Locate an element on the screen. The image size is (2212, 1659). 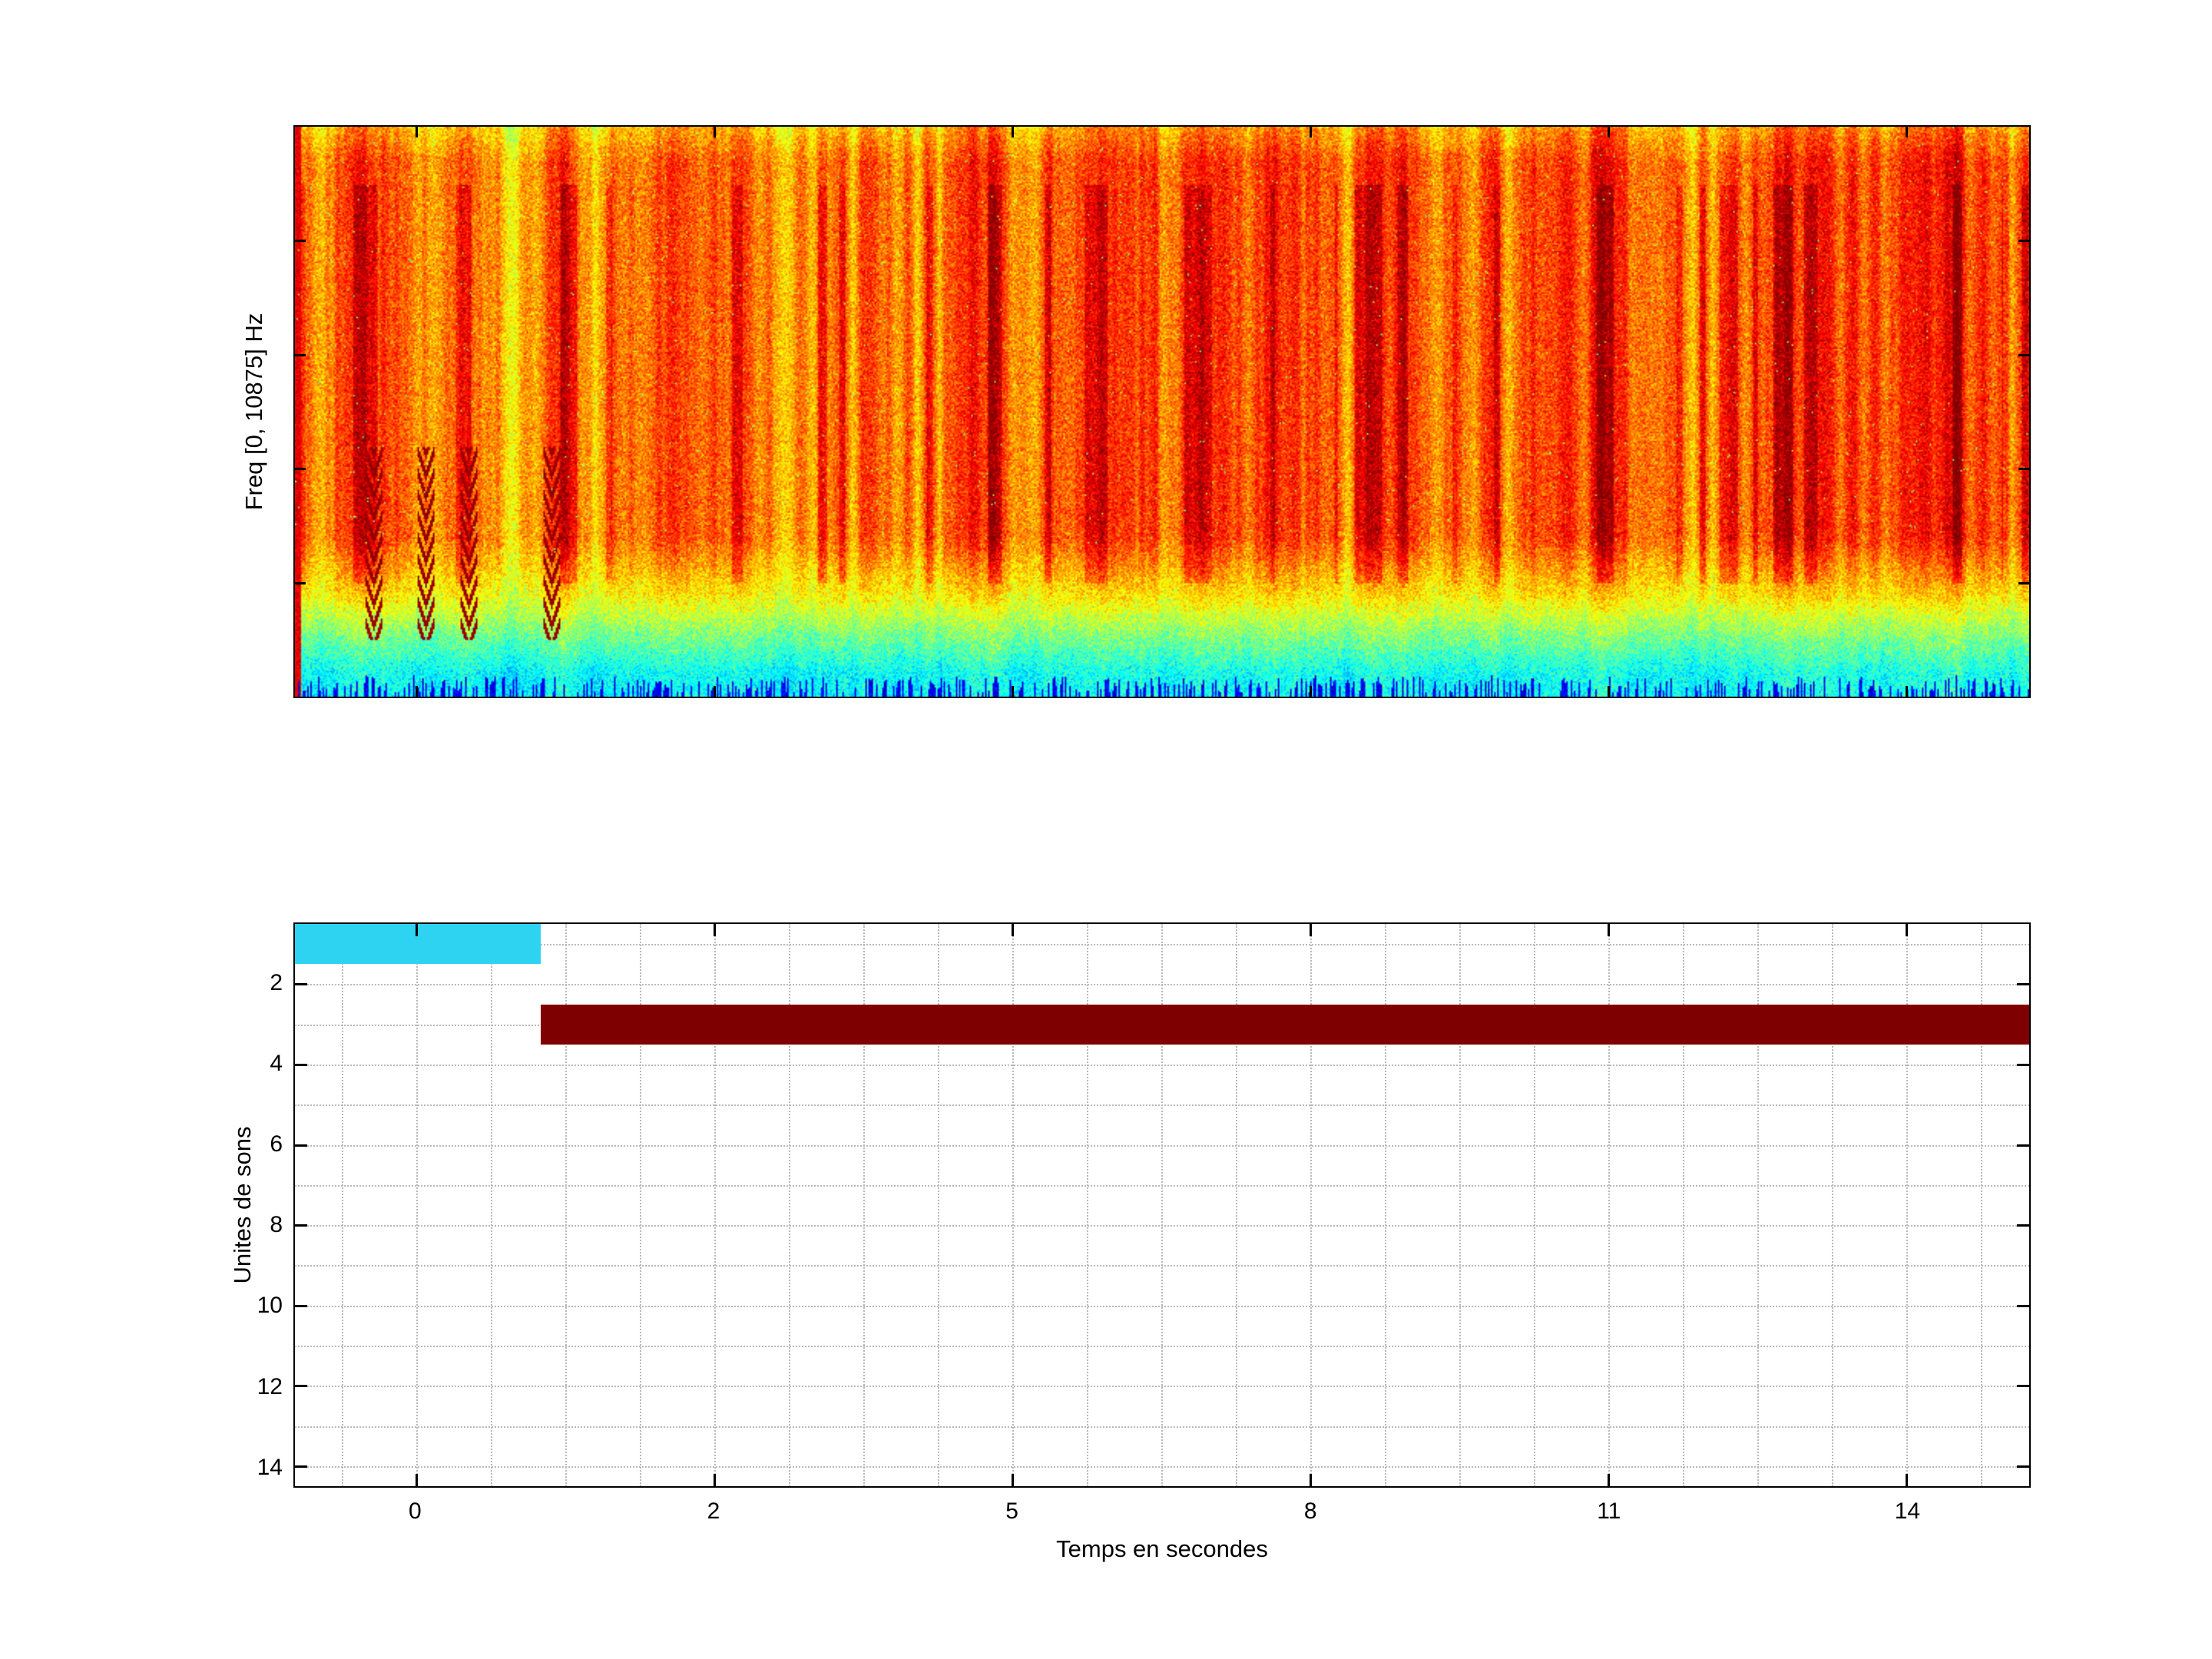
y-tick-label: 12 is located at coordinates (270, 1386).